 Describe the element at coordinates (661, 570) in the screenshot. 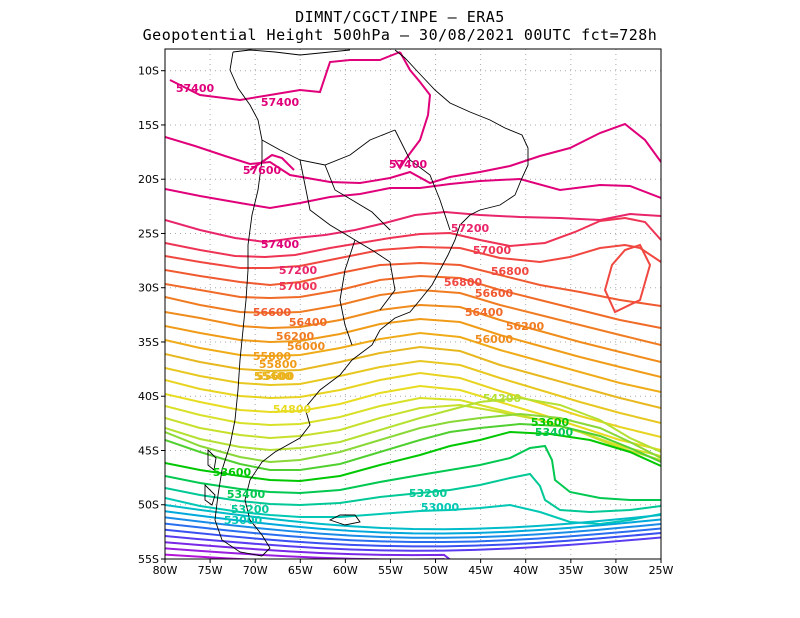

I see `lon-tick-label: 25W` at that location.